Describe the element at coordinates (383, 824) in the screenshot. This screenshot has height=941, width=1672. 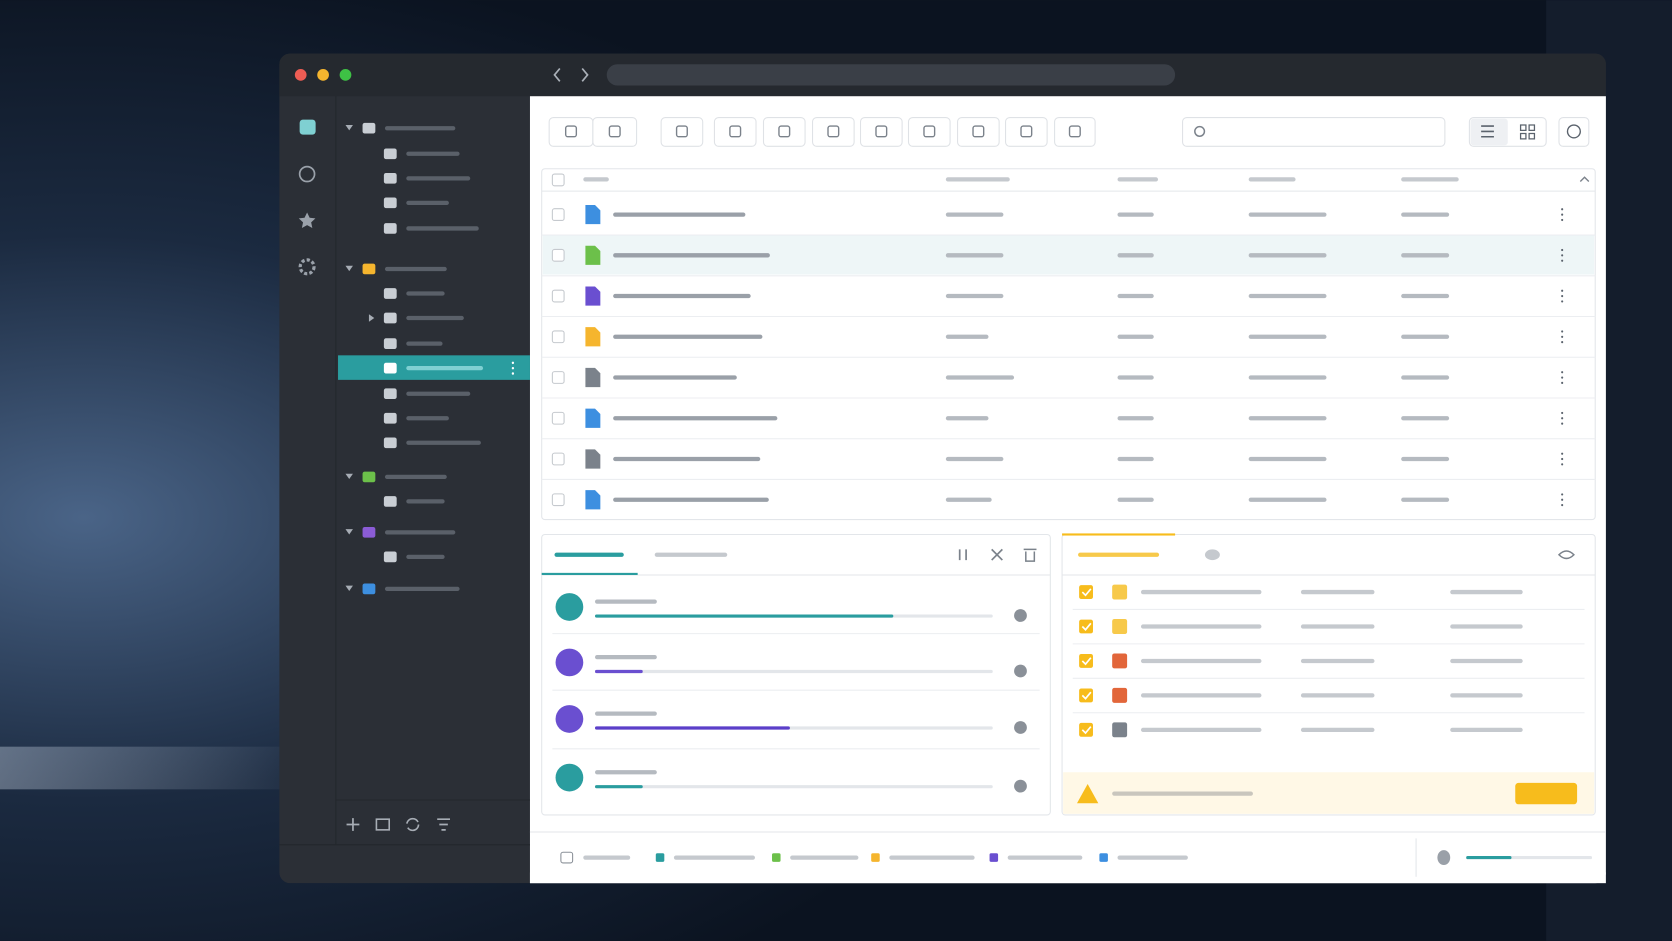
I see `new-folder-button` at that location.